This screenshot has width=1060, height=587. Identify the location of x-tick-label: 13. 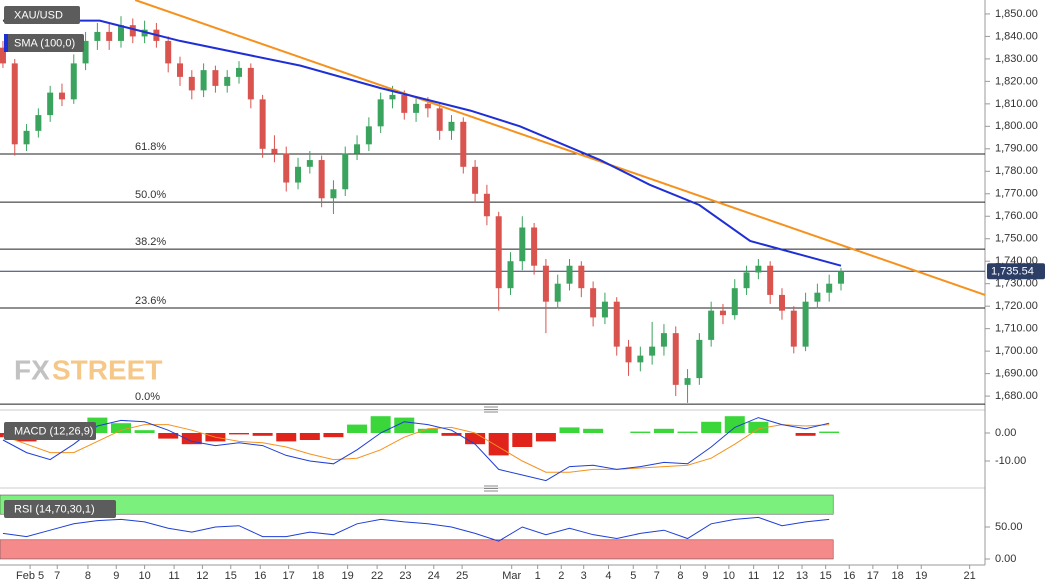
(802, 576).